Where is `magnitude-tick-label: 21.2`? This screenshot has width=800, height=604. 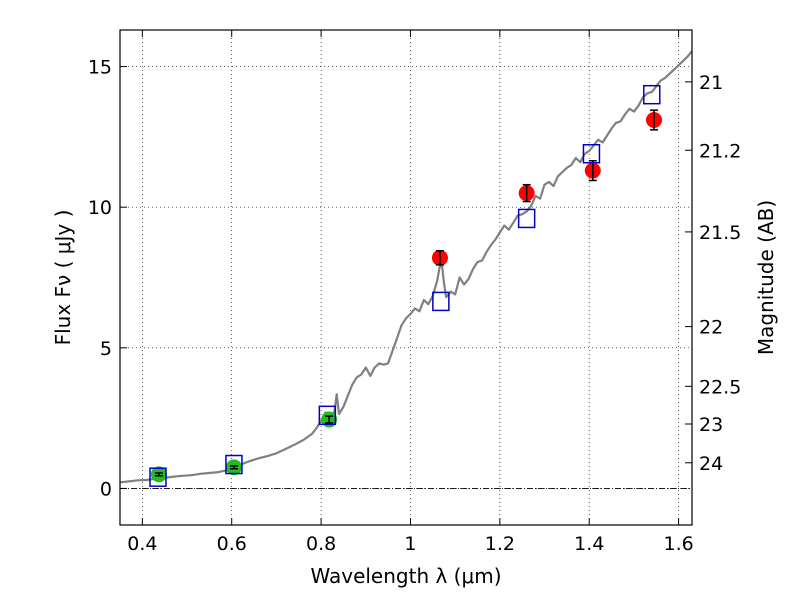 magnitude-tick-label: 21.2 is located at coordinates (720, 151).